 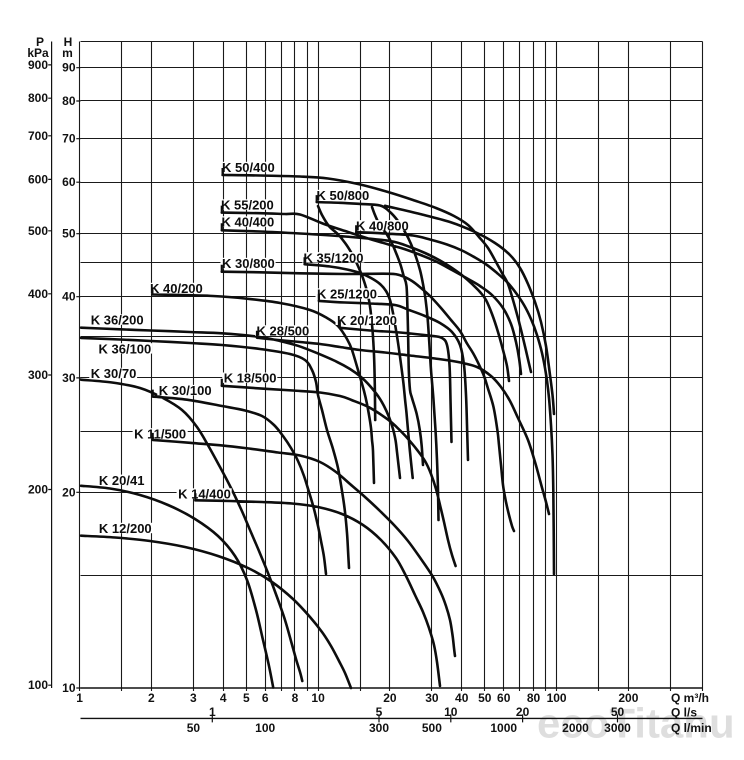 I want to click on svg-text: K 40/800, so click(x=382, y=225).